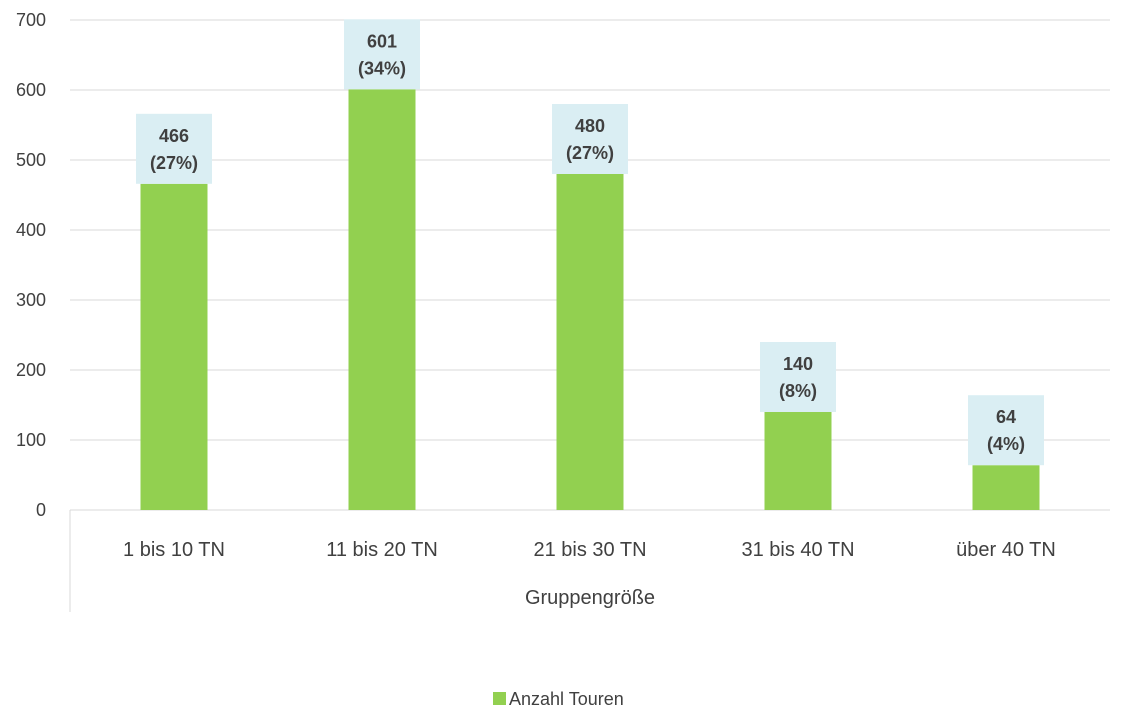 This screenshot has width=1122, height=716. I want to click on x-tick-label: 11 bis 20 TN, so click(382, 550).